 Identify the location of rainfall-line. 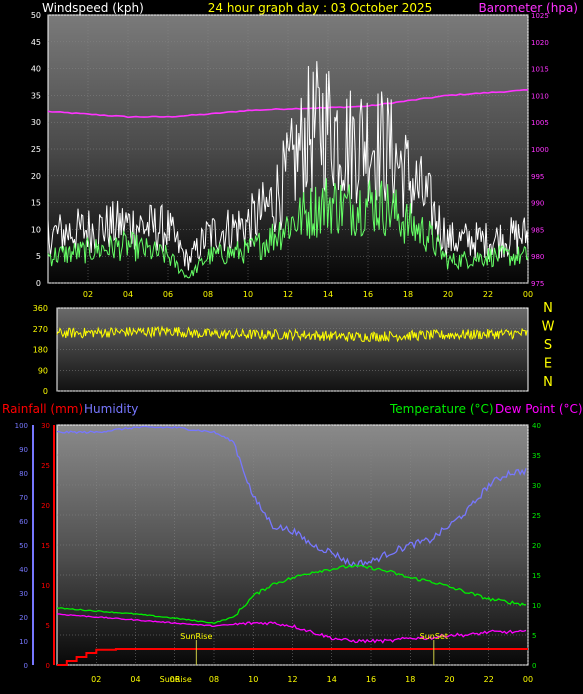
(292, 657).